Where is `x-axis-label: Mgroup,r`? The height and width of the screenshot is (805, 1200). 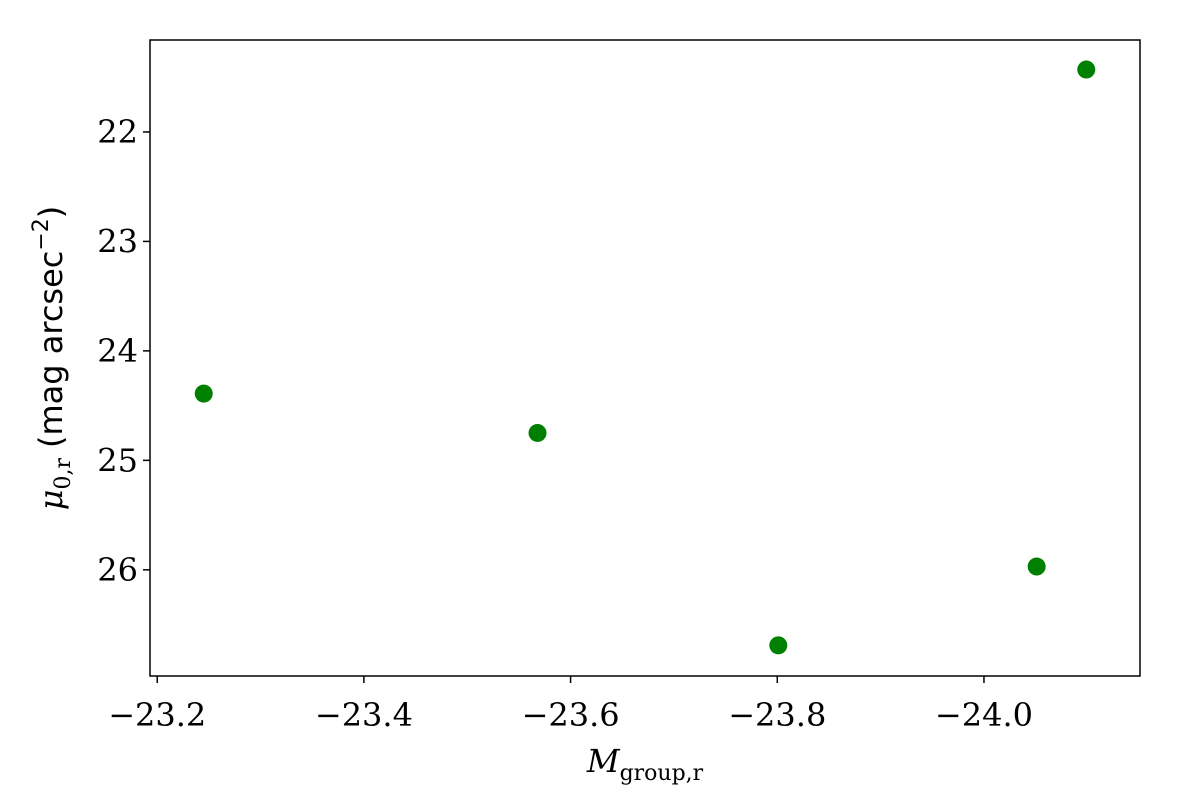
x-axis-label: Mgroup,r is located at coordinates (645, 764).